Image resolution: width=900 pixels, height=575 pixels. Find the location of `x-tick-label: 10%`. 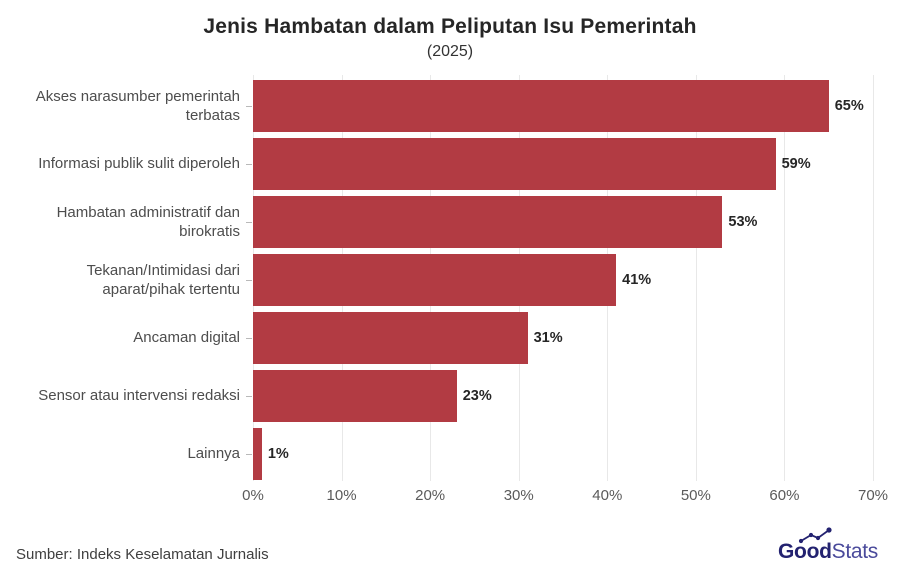

x-tick-label: 10% is located at coordinates (341, 495).